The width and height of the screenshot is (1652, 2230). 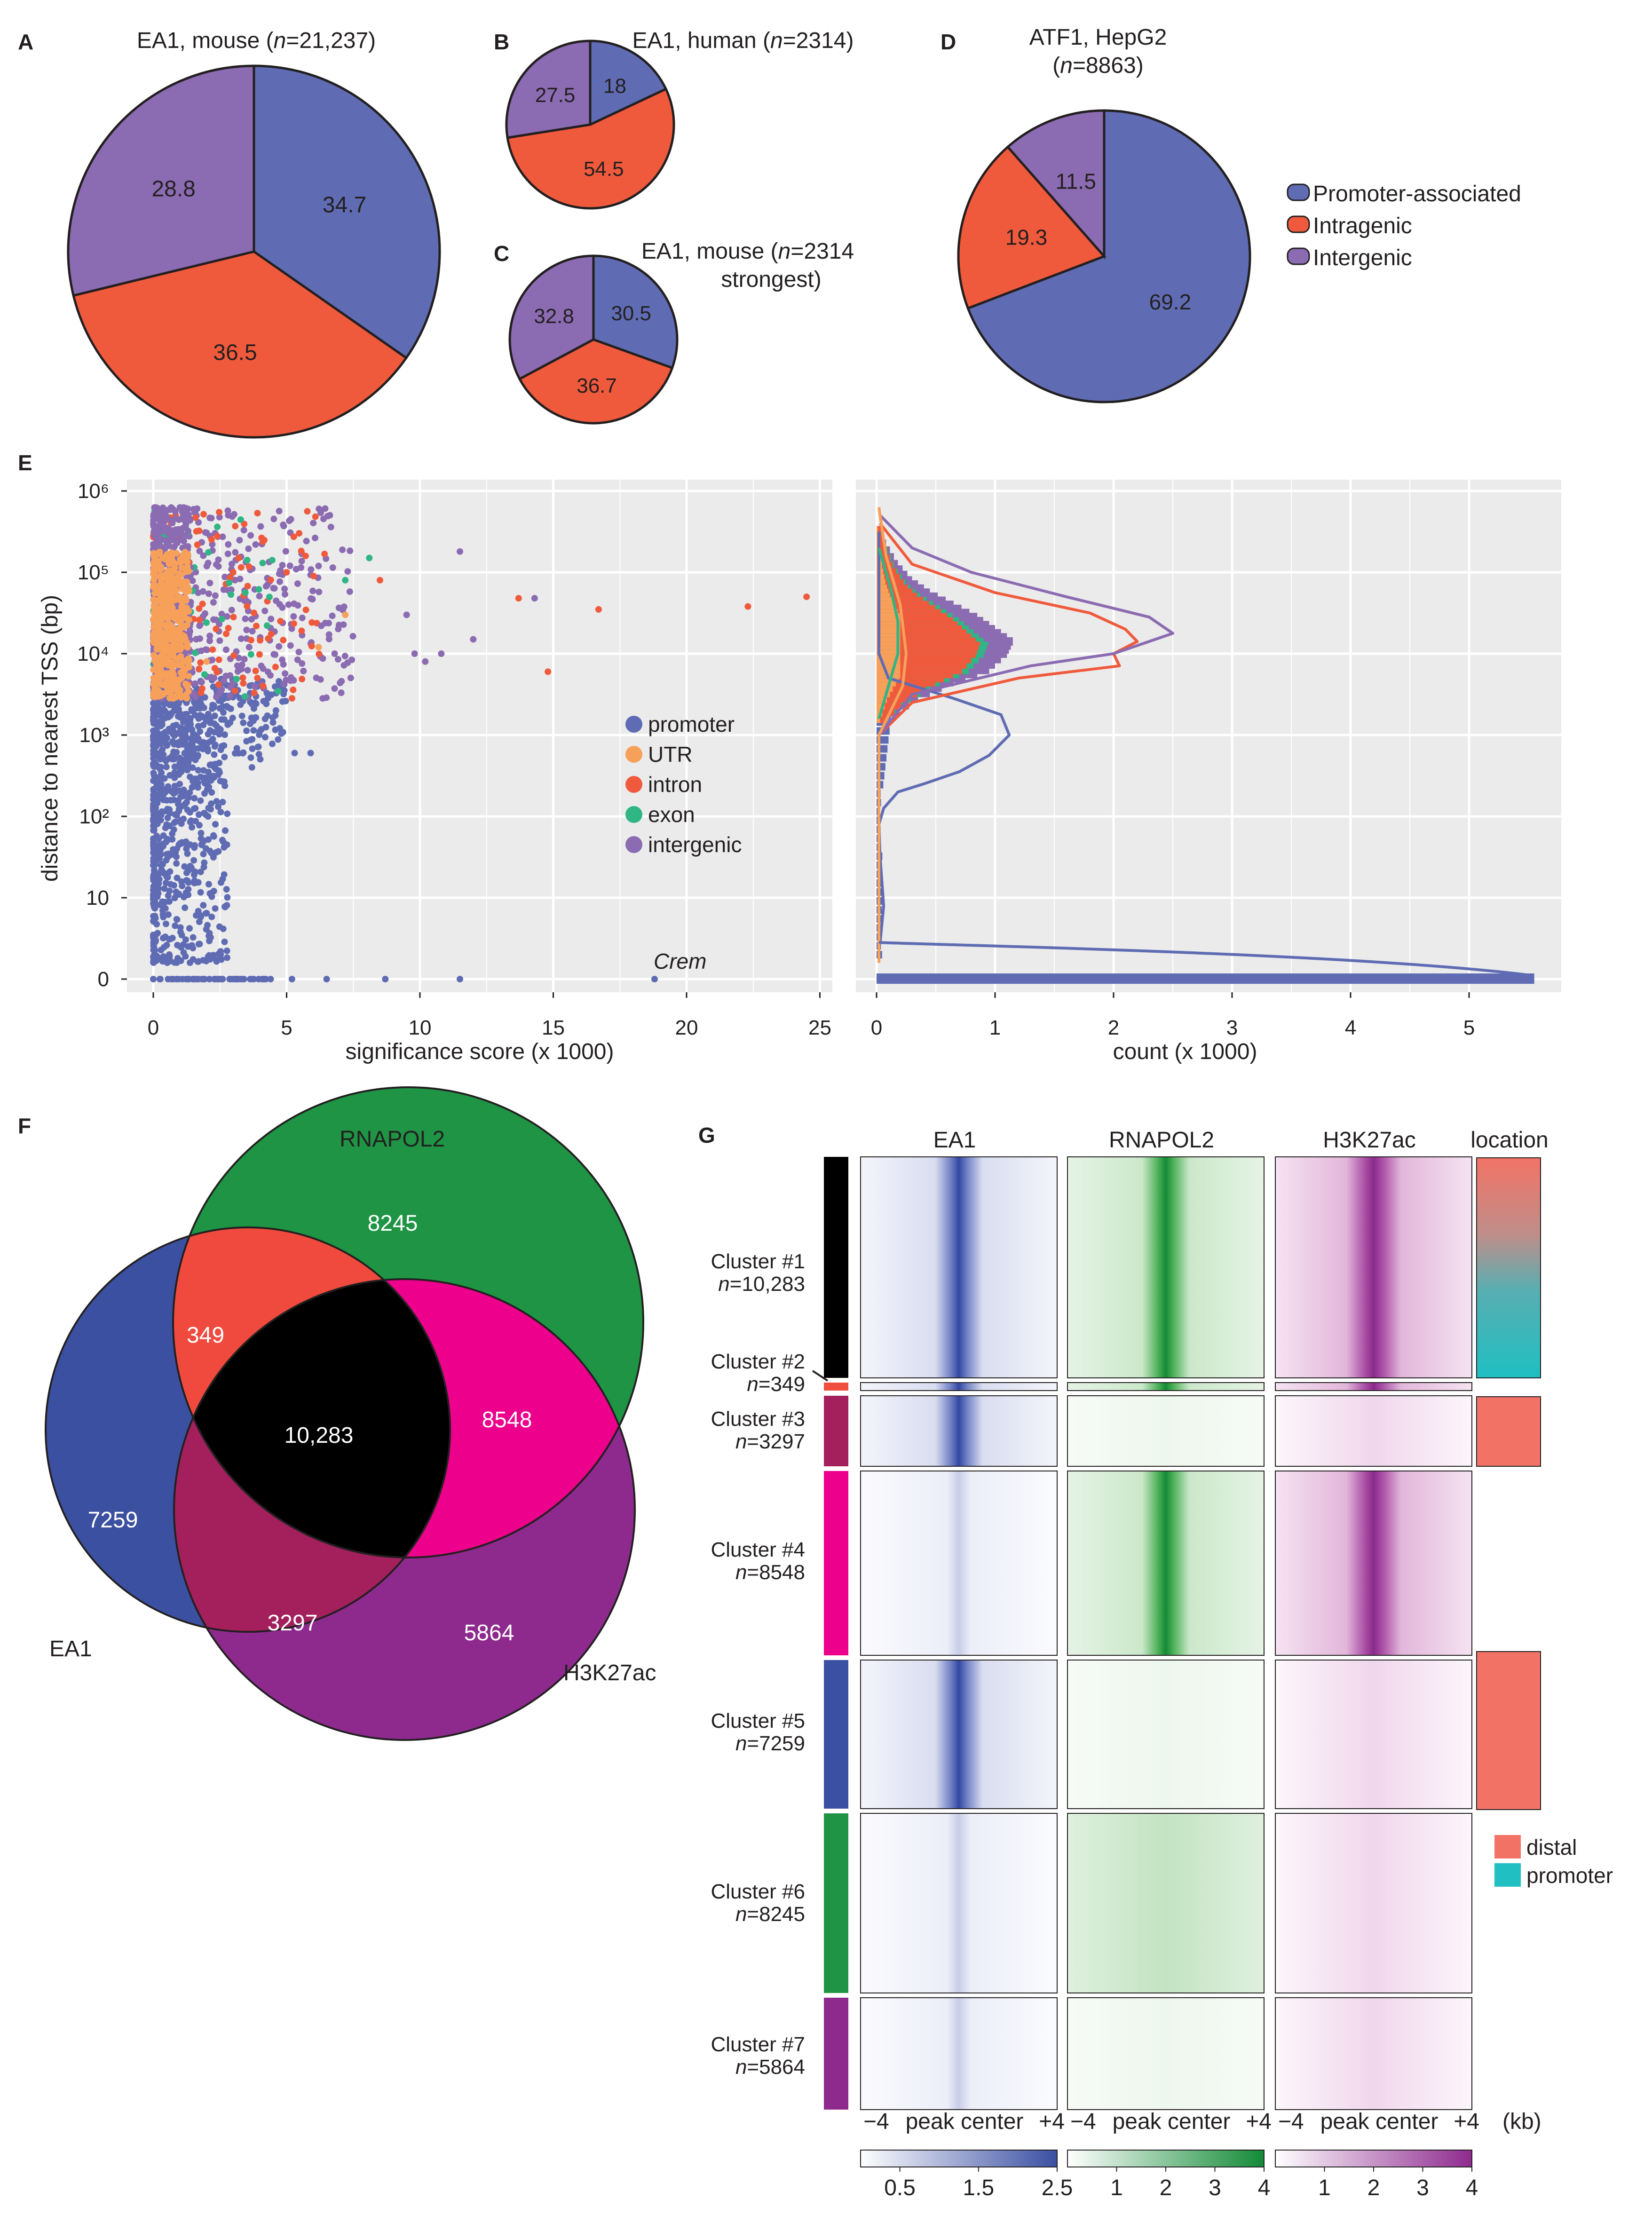 What do you see at coordinates (758, 1261) in the screenshot?
I see `cluster-label-1: Cluster #1` at bounding box center [758, 1261].